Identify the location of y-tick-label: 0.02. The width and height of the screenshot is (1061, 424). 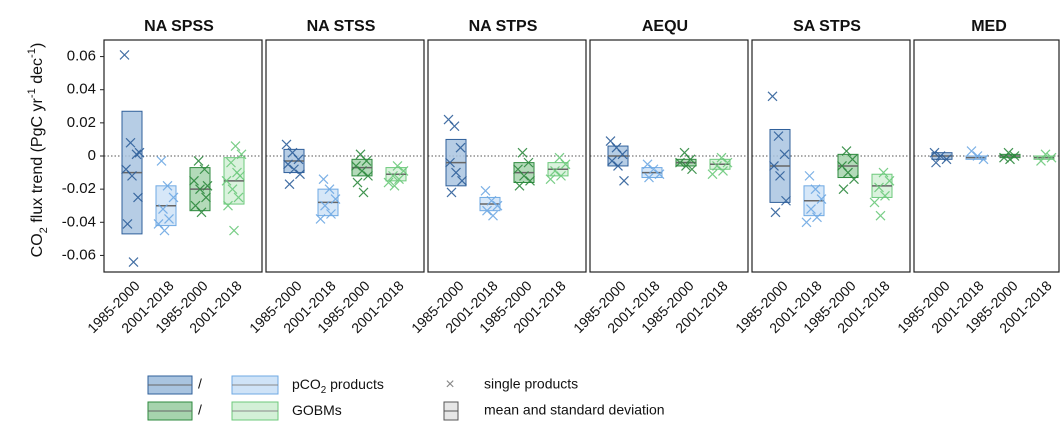
(81, 122).